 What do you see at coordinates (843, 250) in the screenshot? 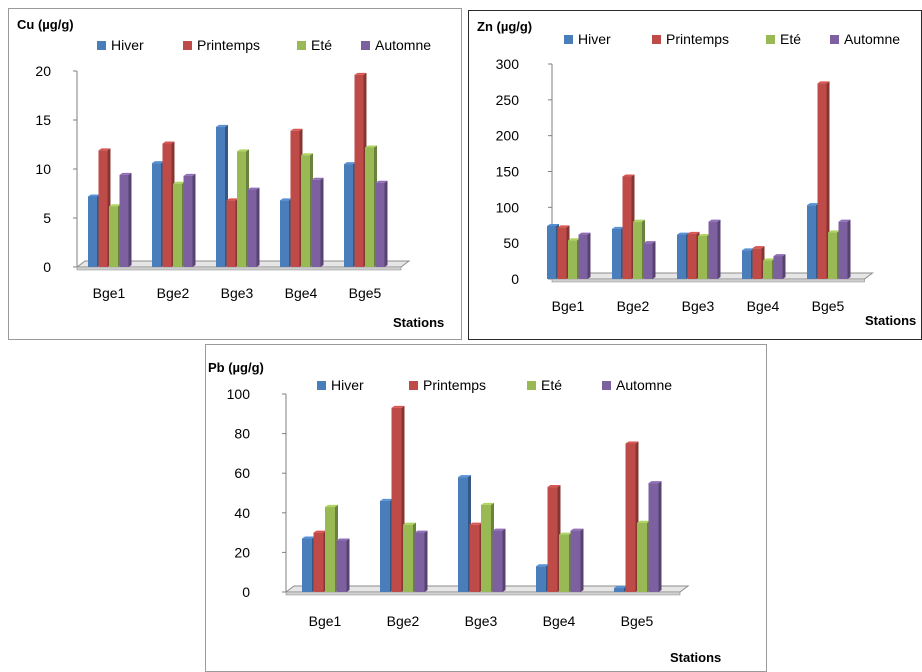
I see `bar-bge5-automne` at bounding box center [843, 250].